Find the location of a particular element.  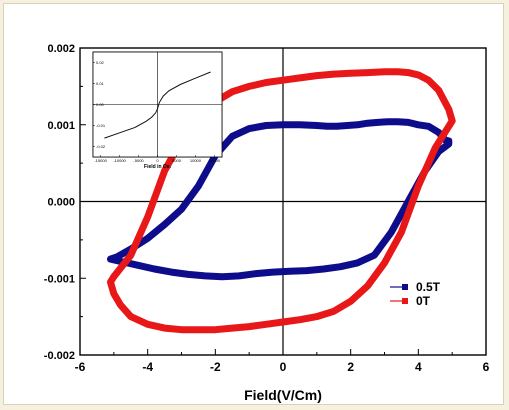

legend: 0.5T 0T is located at coordinates (415, 294).